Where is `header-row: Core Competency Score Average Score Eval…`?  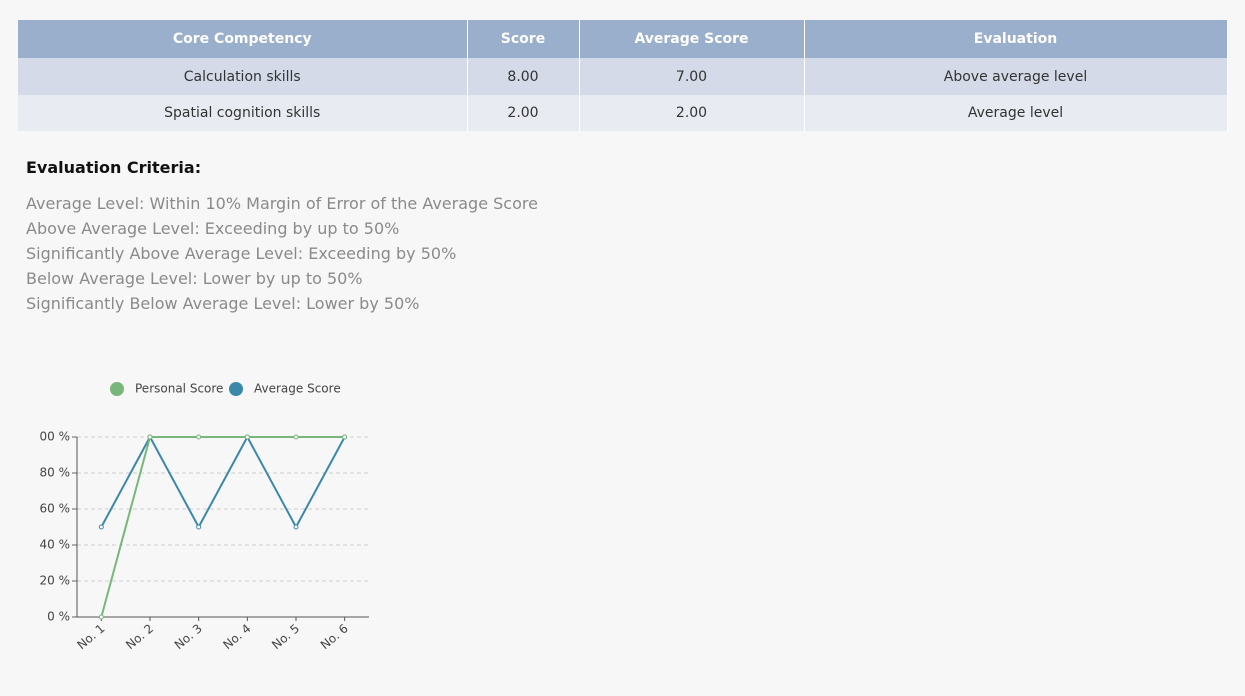
header-row: Core Competency Score Average Score Eval… is located at coordinates (623, 39).